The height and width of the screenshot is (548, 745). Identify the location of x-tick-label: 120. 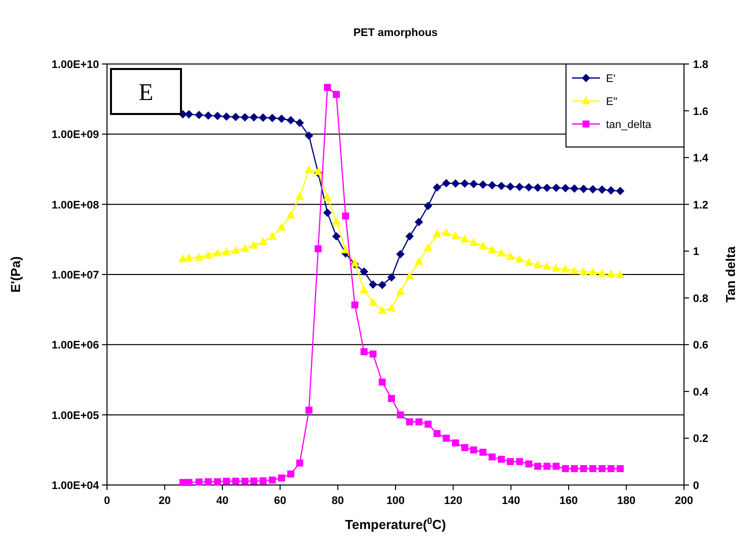
(453, 501).